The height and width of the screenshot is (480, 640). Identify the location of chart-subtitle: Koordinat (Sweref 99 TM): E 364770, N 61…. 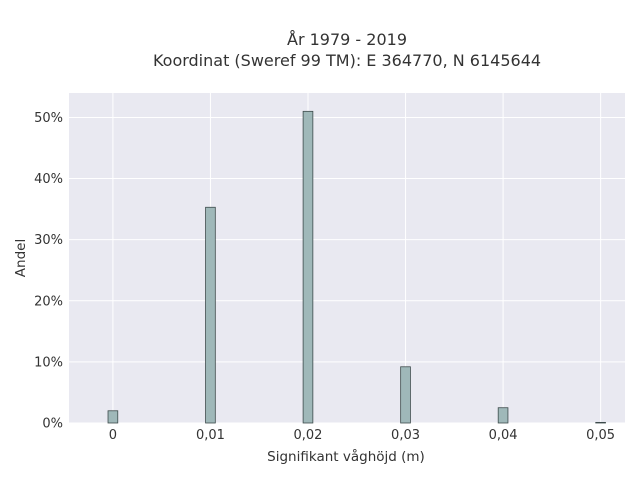
(347, 60).